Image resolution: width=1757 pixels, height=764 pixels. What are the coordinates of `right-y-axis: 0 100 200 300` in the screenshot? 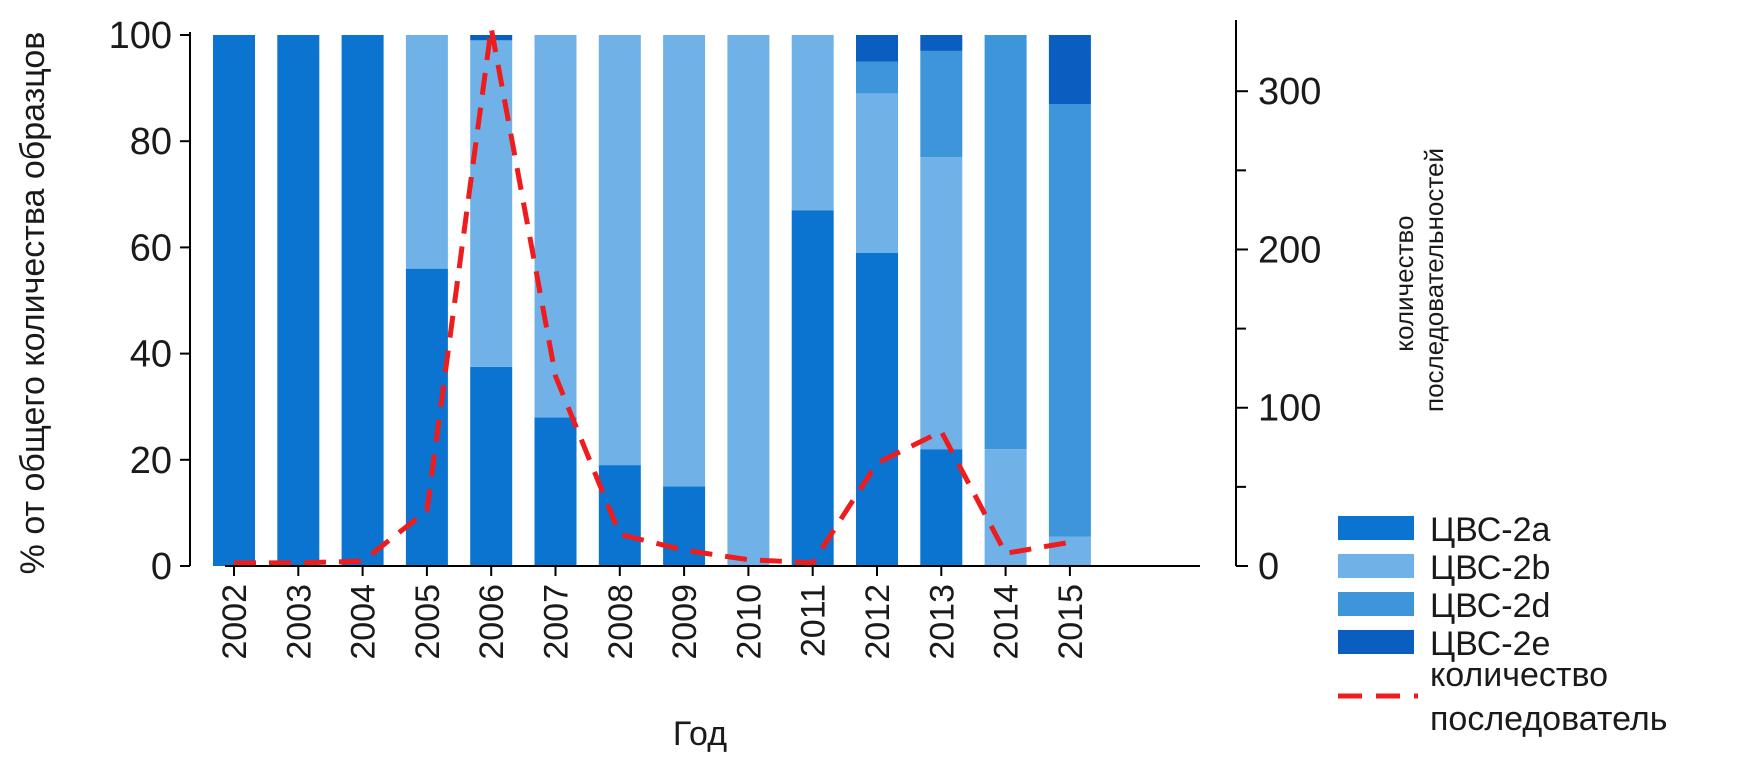 It's located at (1278, 304).